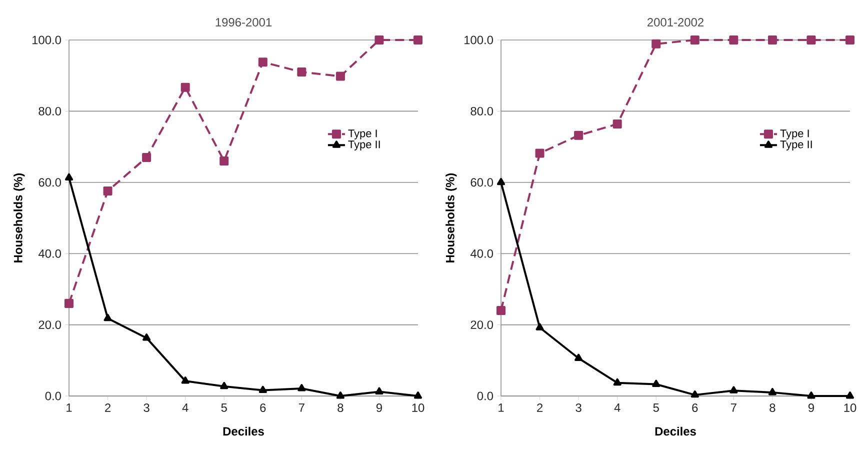 The width and height of the screenshot is (858, 459). I want to click on chart-title: 2001-2002, so click(676, 22).